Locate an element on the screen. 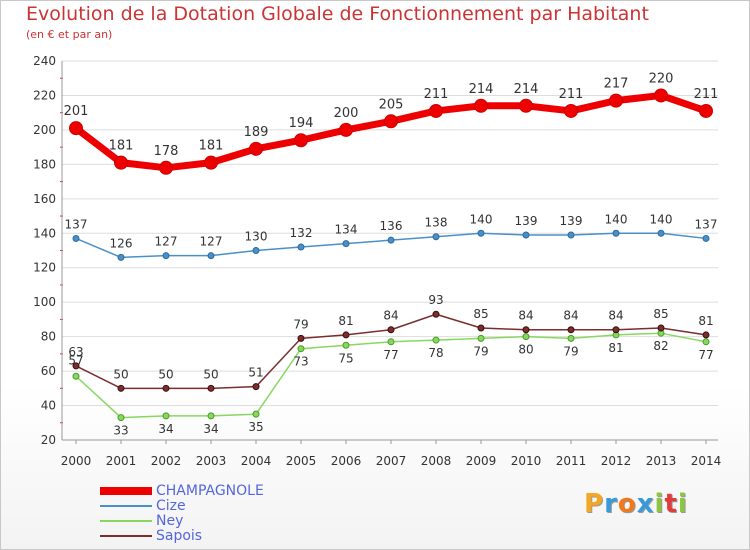 Image resolution: width=750 pixels, height=550 pixels. legend-label: CHAMPAGNOLE is located at coordinates (210, 491).